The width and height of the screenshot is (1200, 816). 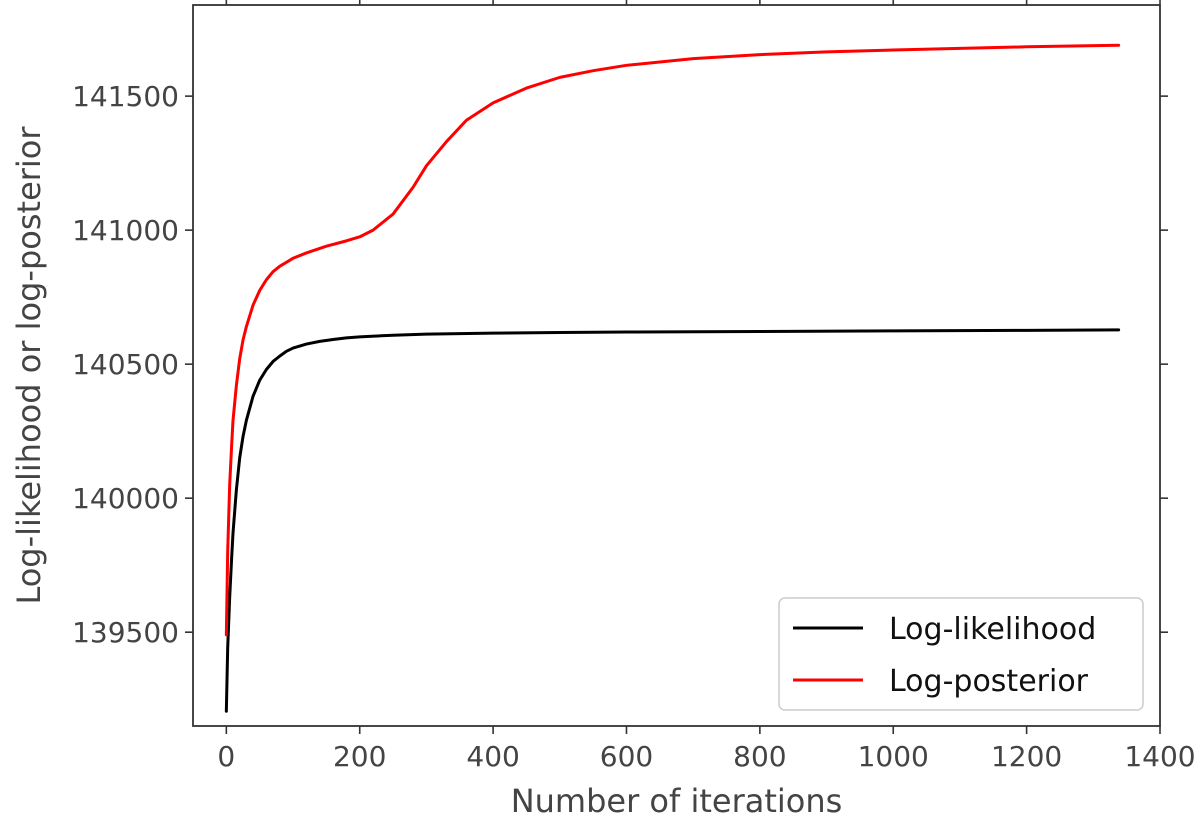 What do you see at coordinates (1026, 756) in the screenshot?
I see `x-tick-label-6: 1200` at bounding box center [1026, 756].